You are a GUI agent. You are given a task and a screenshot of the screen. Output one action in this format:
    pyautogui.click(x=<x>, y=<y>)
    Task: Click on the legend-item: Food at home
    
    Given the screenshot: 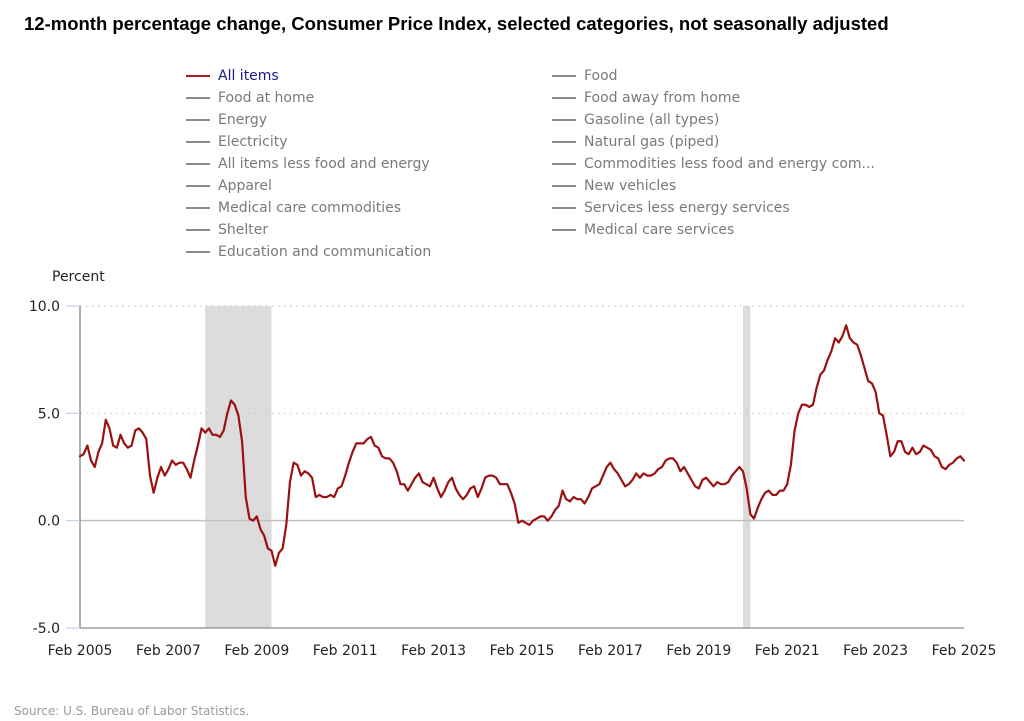 What is the action you would take?
    pyautogui.click(x=250, y=98)
    